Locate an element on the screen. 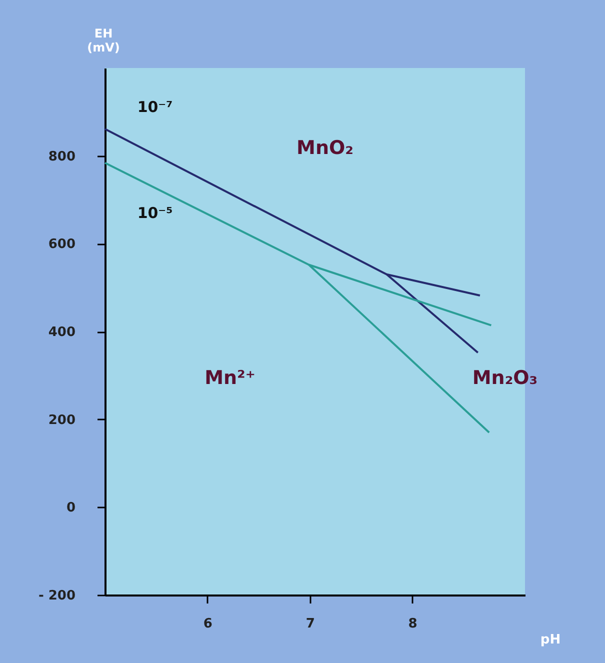 Image resolution: width=605 pixels, height=663 pixels. y-axis-title: EH (mV) is located at coordinates (103, 40).